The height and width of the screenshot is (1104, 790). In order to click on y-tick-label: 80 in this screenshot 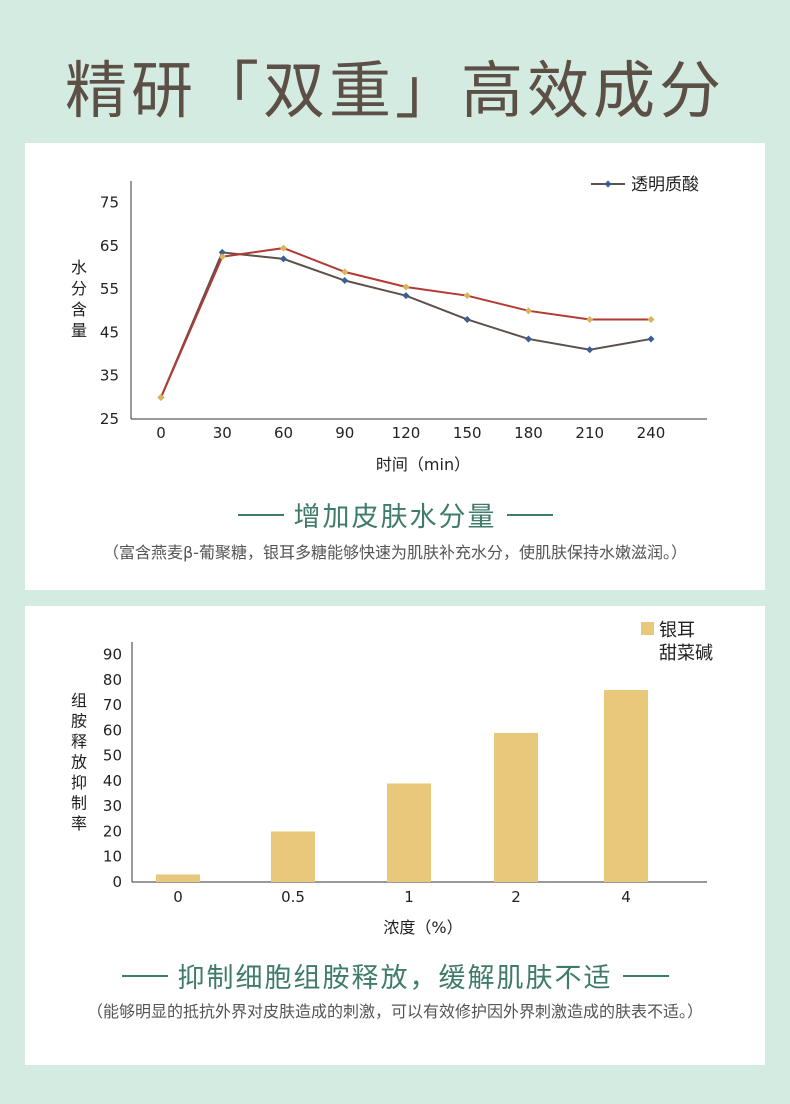, I will do `click(112, 680)`.